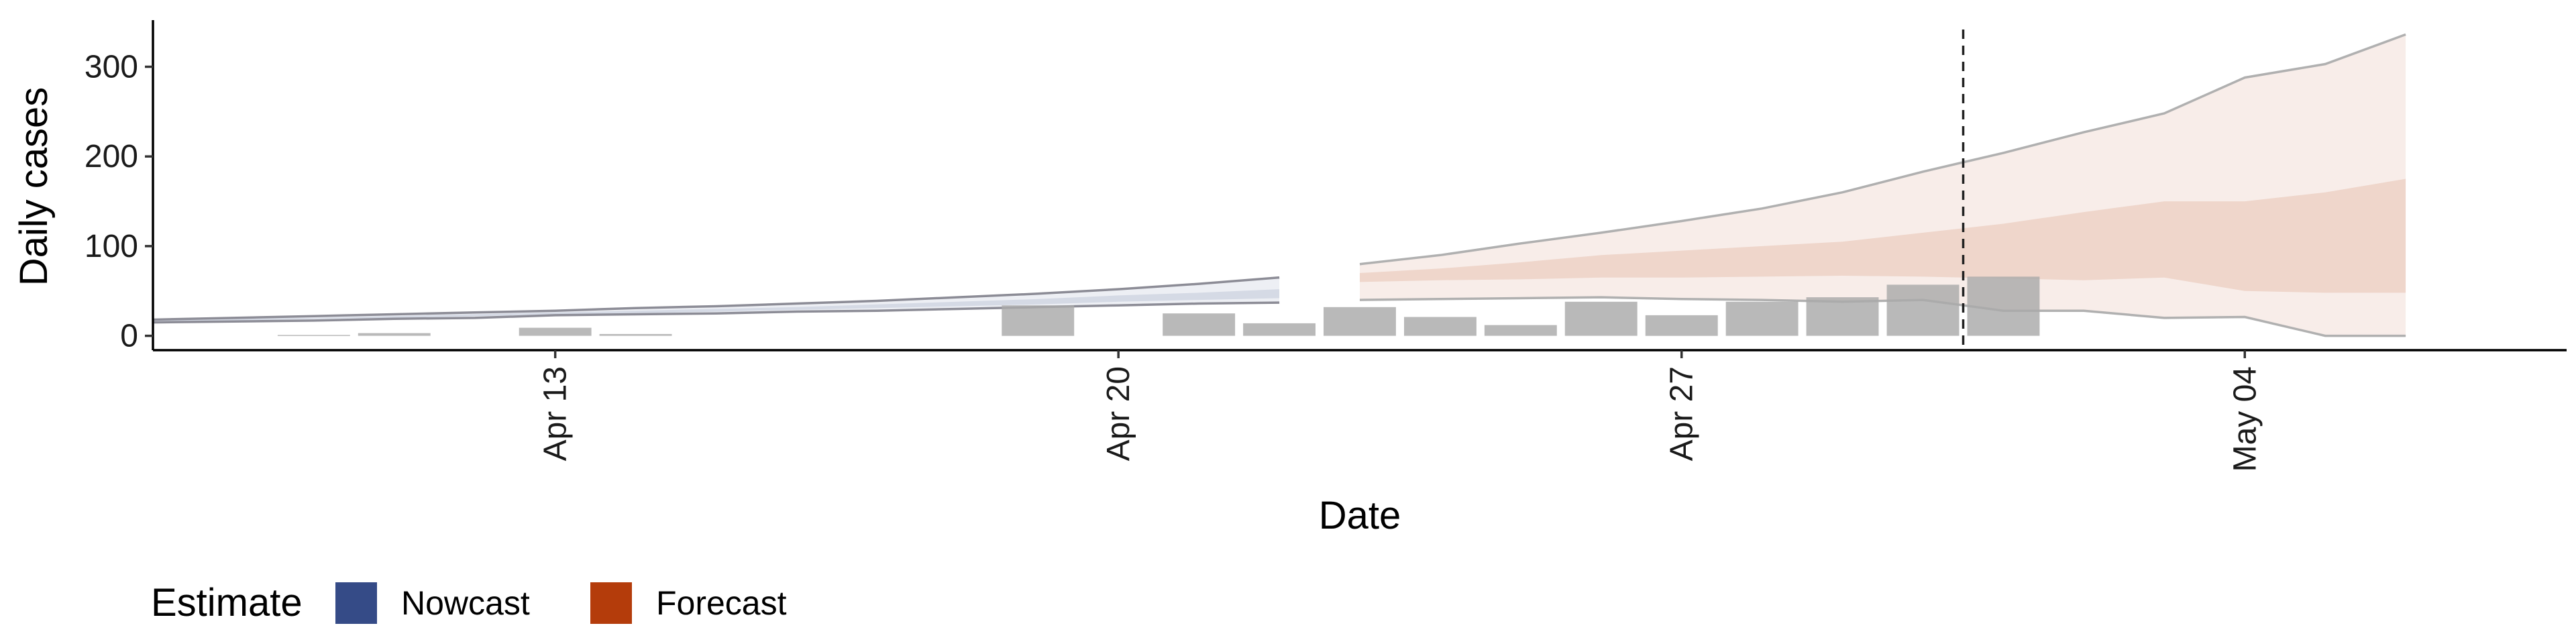  I want to click on y-tick-label: 200, so click(111, 156).